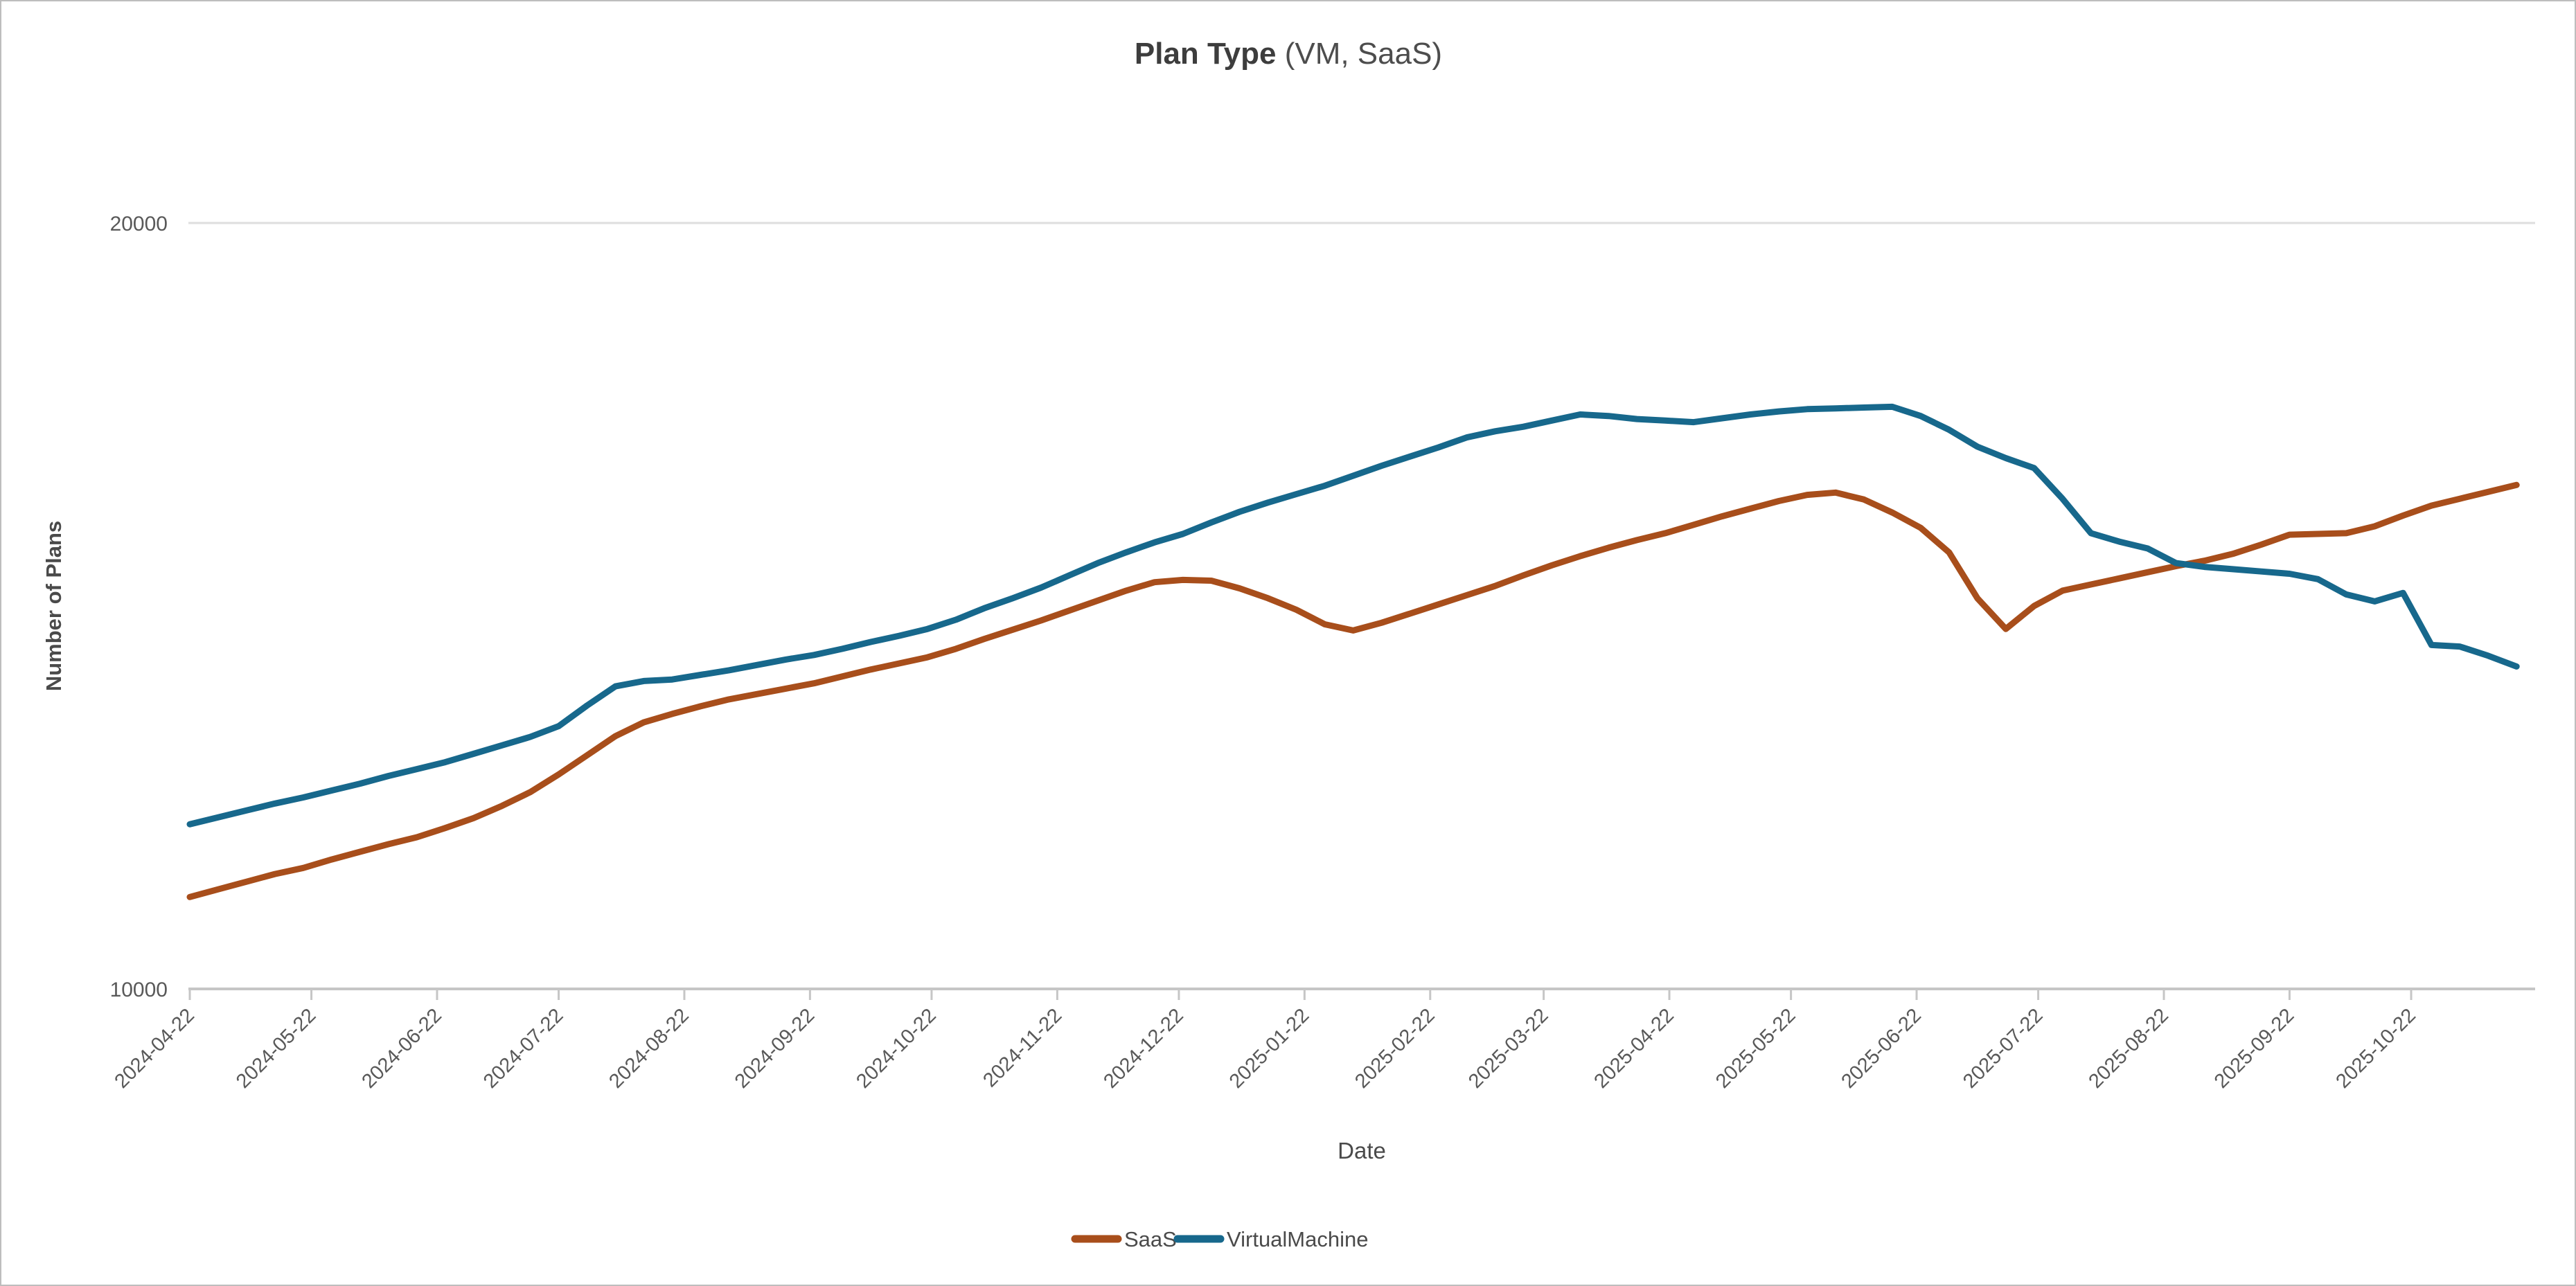 This screenshot has width=2576, height=1286. Describe the element at coordinates (649, 1048) in the screenshot. I see `x-tick-label: 2024-08-22` at that location.